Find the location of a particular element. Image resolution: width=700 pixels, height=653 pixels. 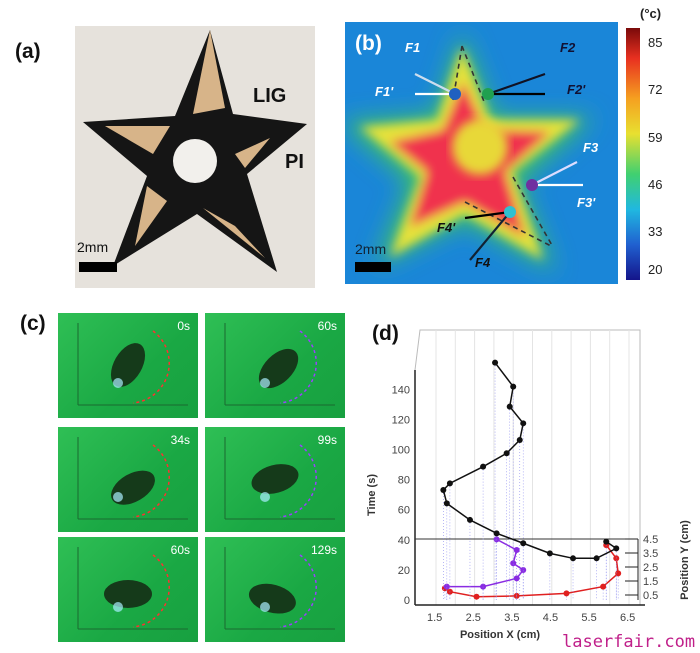

x-tick-label: 5.5 is located at coordinates (588, 618).